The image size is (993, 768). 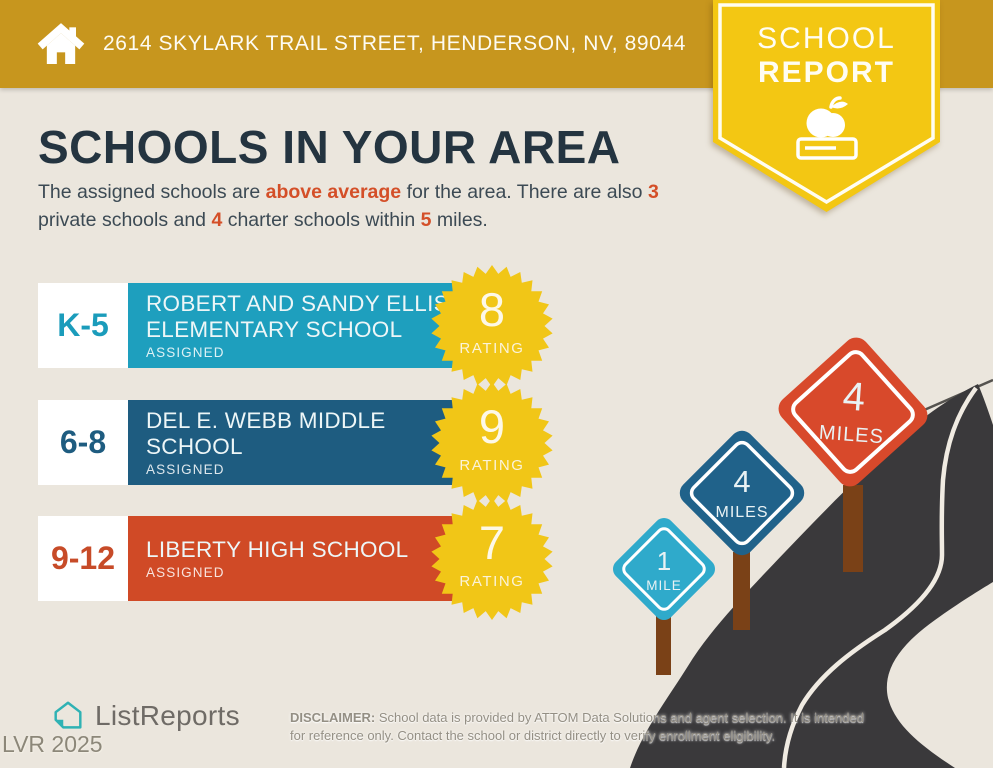 I want to click on road-horizon-line, so click(x=953, y=397).